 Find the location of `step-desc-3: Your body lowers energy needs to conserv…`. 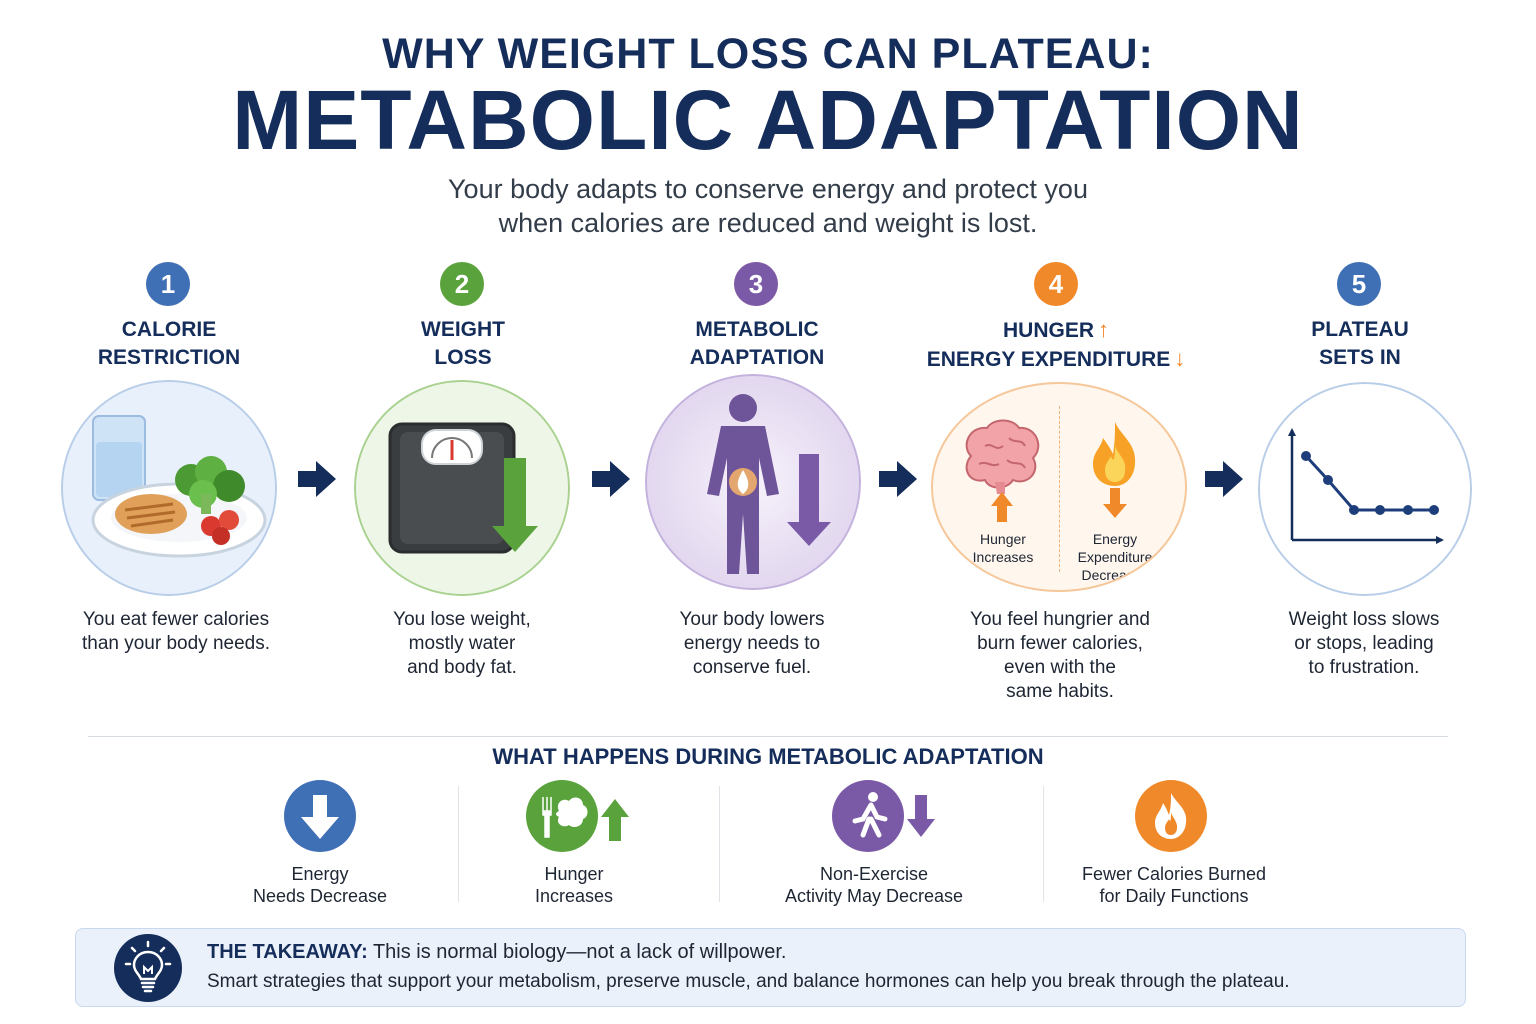

step-desc-3: Your body lowers energy needs to conserv… is located at coordinates (752, 644).